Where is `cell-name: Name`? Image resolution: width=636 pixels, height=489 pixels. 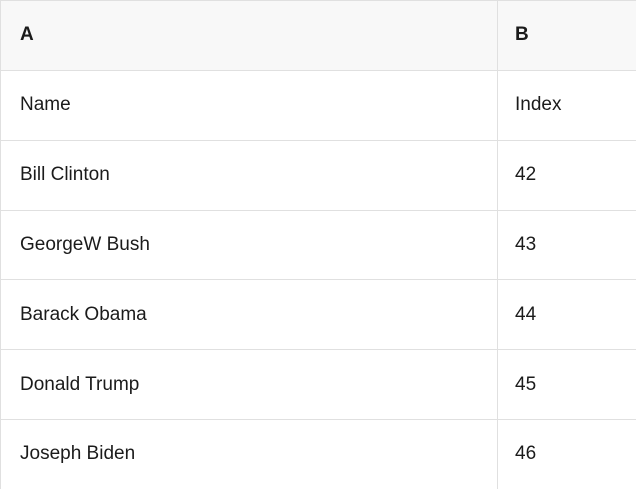
cell-name: Name is located at coordinates (249, 105).